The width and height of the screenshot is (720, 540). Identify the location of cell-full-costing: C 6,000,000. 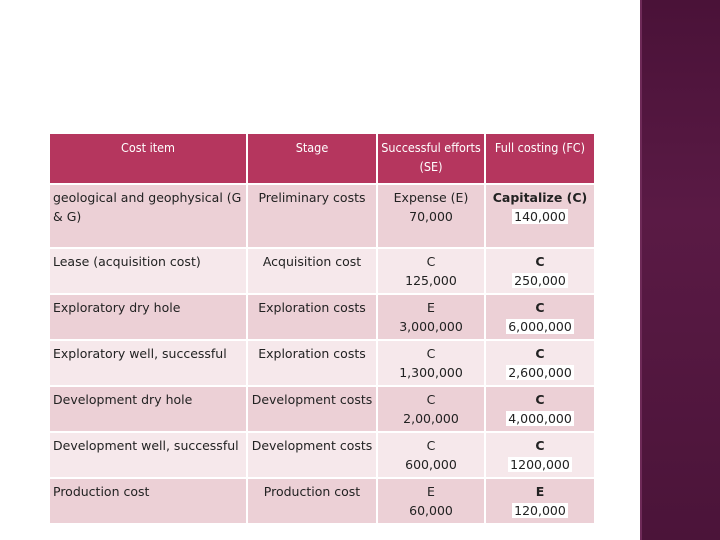
(540, 317).